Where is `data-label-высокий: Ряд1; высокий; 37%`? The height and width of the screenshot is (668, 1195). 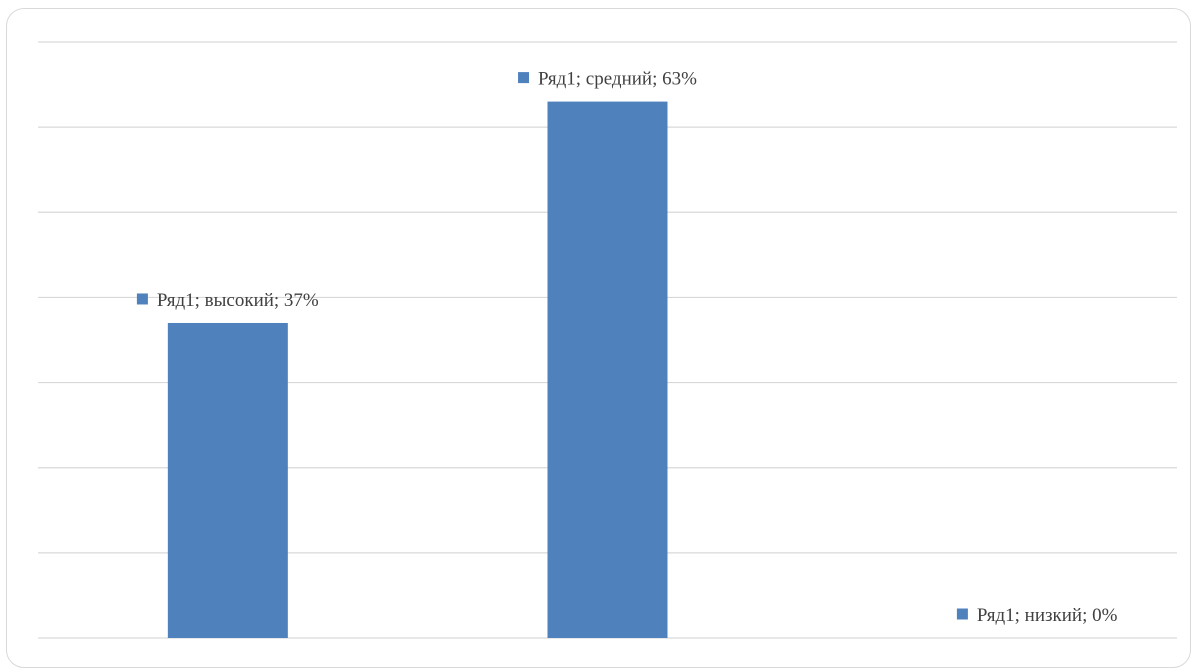
data-label-высокий: Ряд1; высокий; 37% is located at coordinates (227, 300).